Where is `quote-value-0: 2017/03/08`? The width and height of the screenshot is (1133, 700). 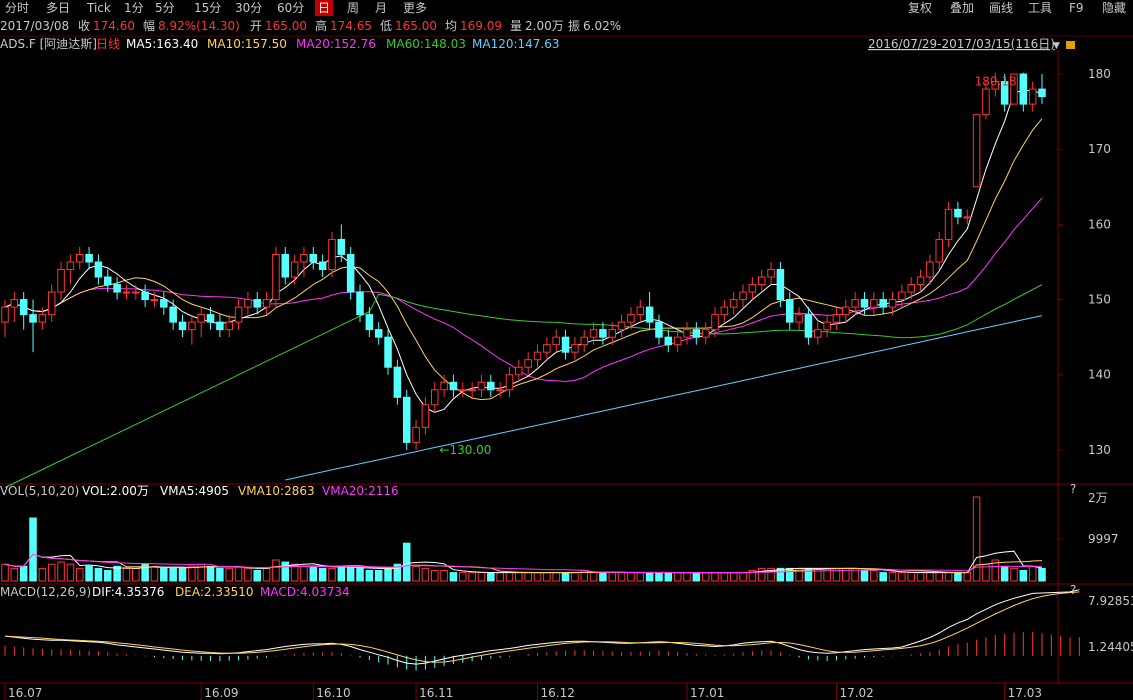
quote-value-0: 2017/03/08 is located at coordinates (34, 26).